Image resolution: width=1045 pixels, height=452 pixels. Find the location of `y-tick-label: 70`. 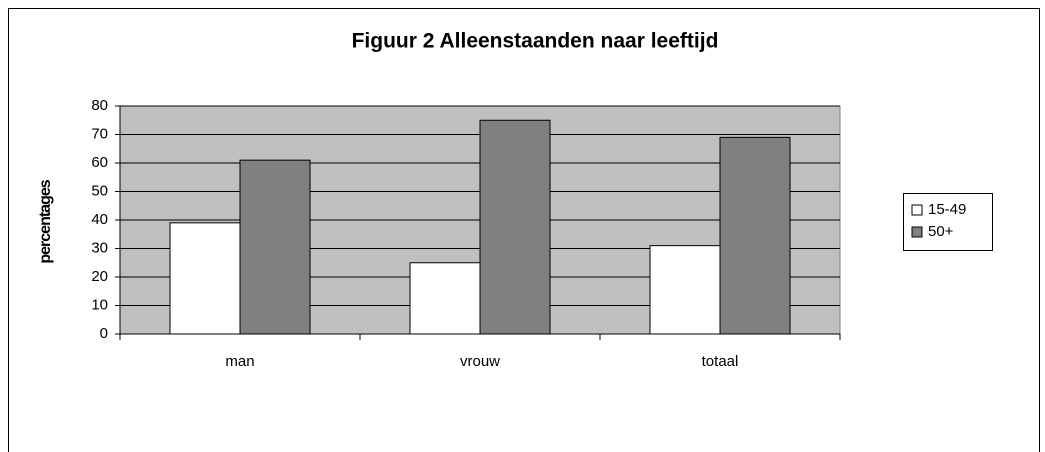

y-tick-label: 70 is located at coordinates (99, 133).